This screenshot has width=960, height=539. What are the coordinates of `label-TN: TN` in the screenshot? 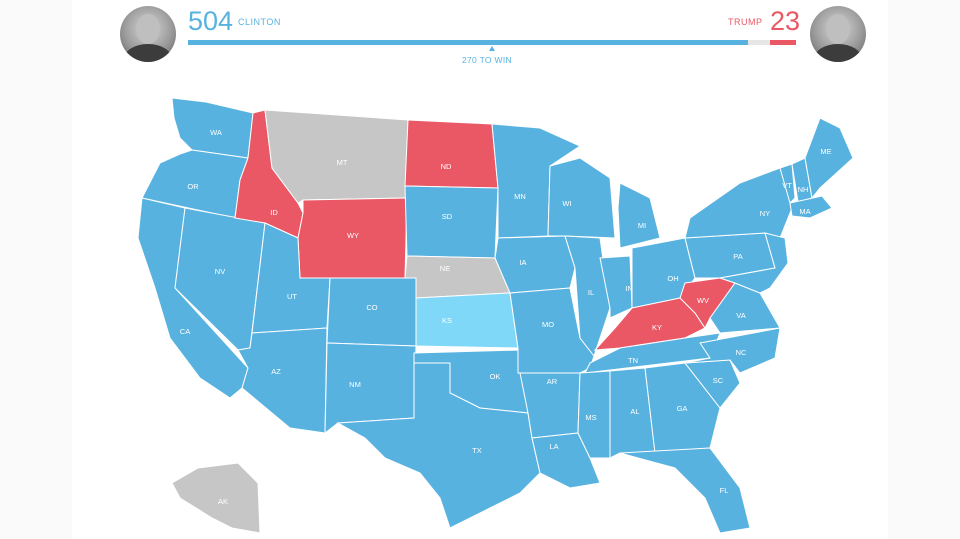 It's located at (633, 360).